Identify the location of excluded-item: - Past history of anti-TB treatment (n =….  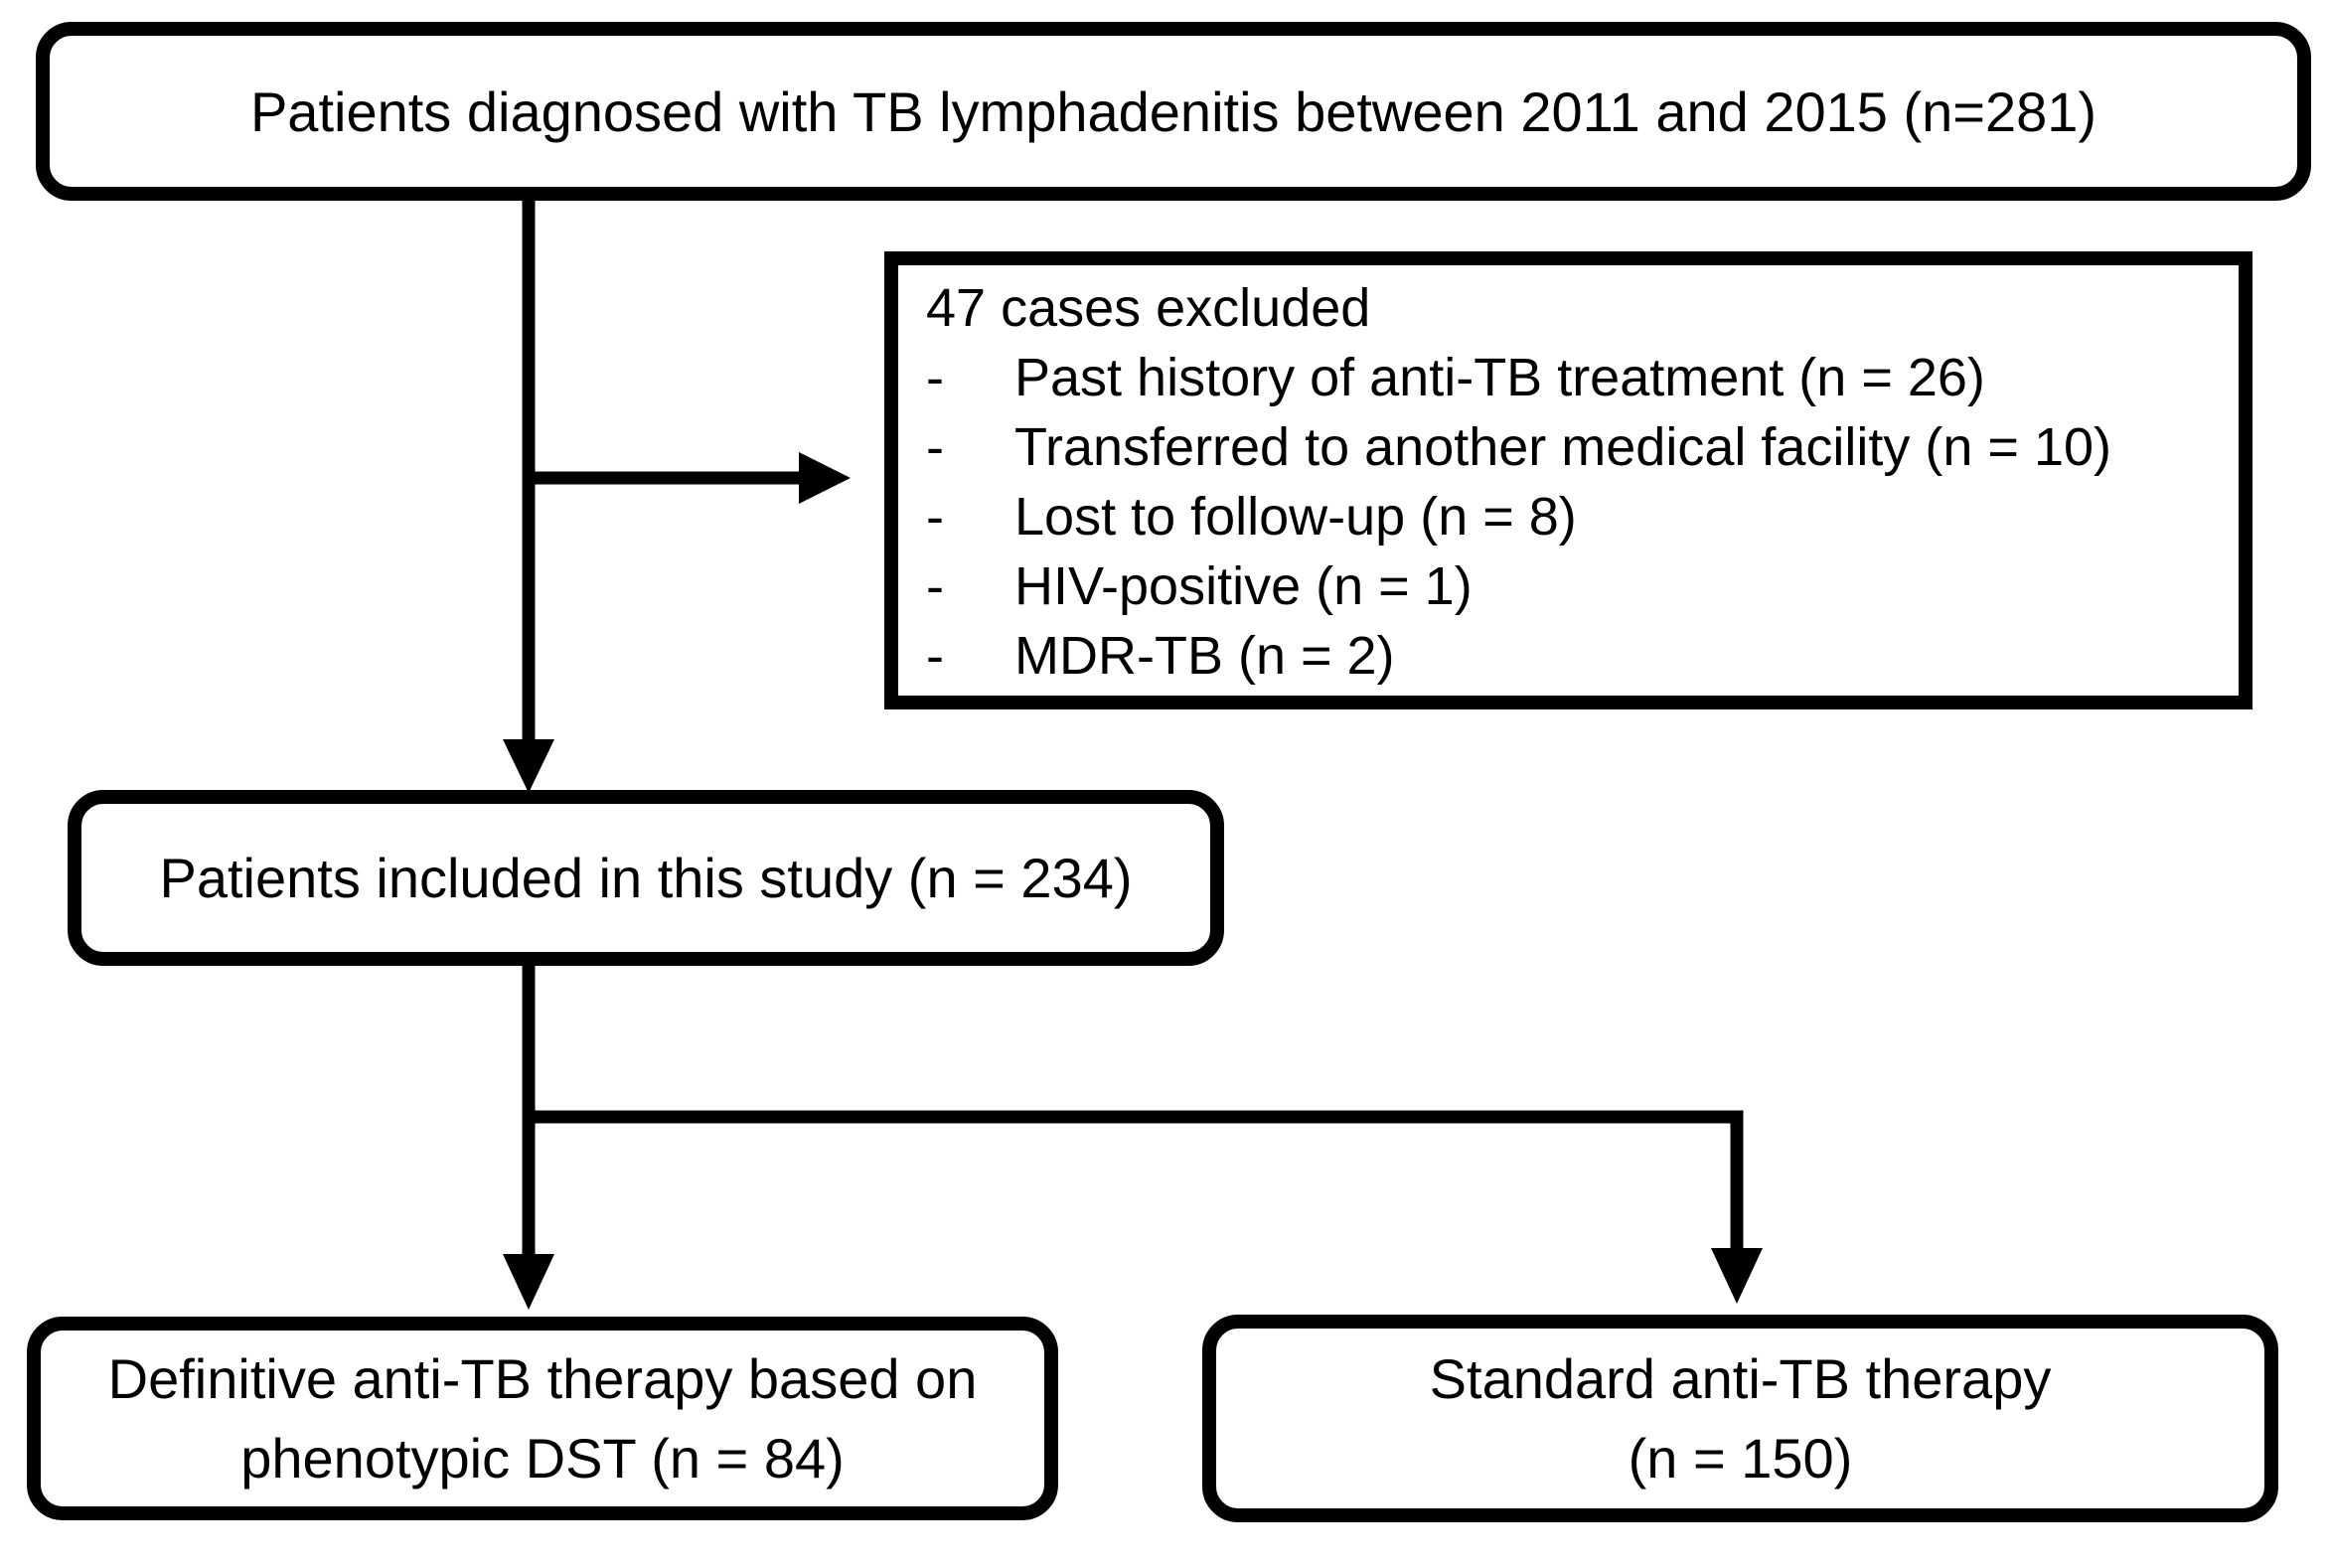
(1572, 377).